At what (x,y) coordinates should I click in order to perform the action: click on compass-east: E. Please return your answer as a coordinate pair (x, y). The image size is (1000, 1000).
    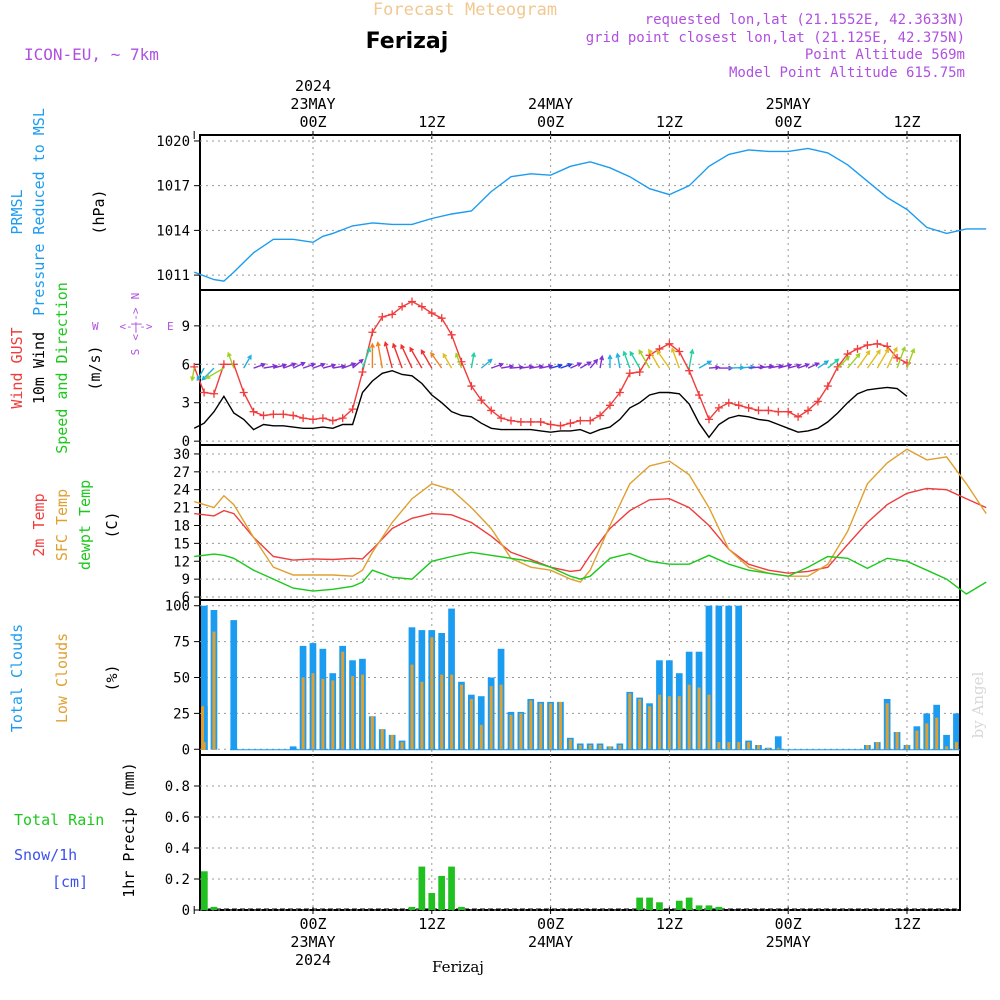
    Looking at the image, I should click on (170, 326).